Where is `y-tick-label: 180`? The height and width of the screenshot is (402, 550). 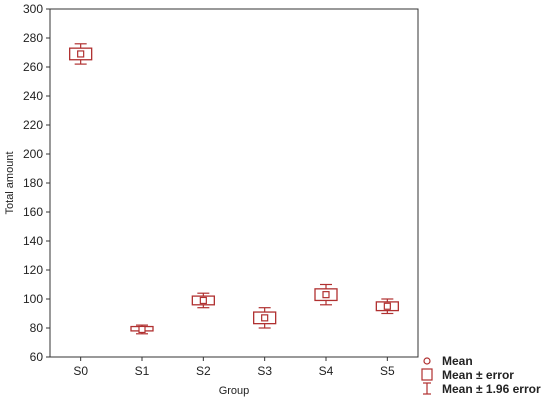 y-tick-label: 180 is located at coordinates (33, 183).